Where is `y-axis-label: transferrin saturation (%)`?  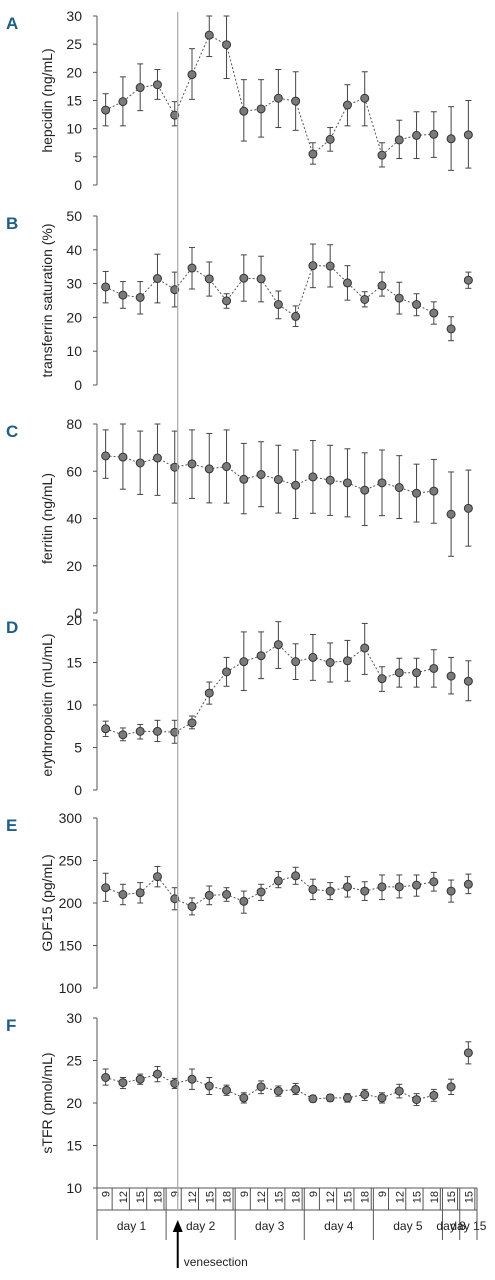
y-axis-label: transferrin saturation (%) is located at coordinates (47, 300).